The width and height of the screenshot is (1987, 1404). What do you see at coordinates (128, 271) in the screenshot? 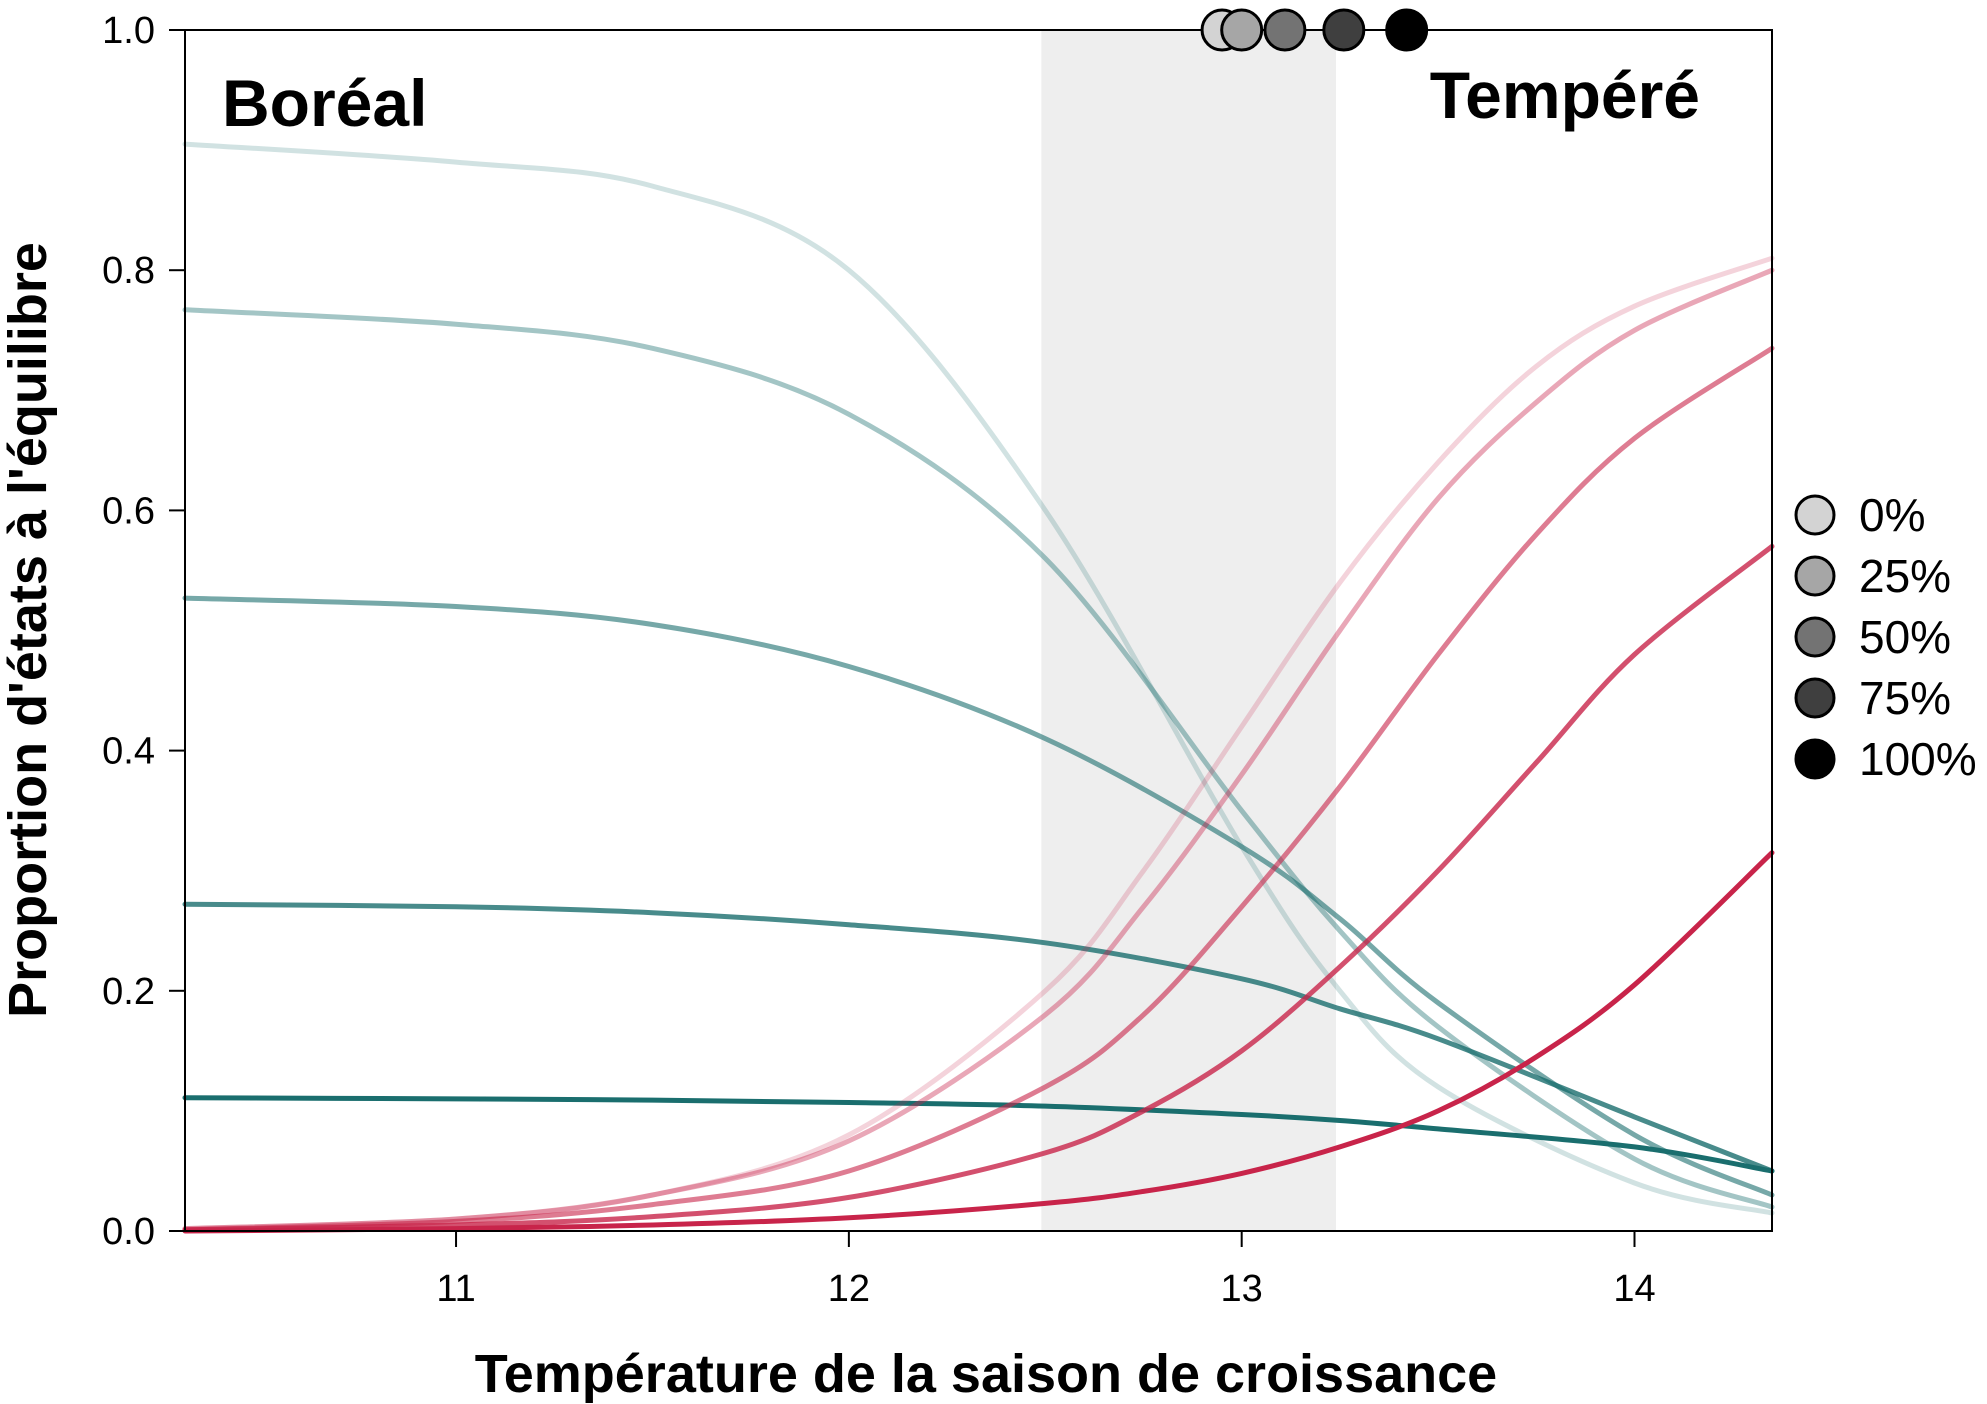
I see `y-tick-label: 0.8` at bounding box center [128, 271].